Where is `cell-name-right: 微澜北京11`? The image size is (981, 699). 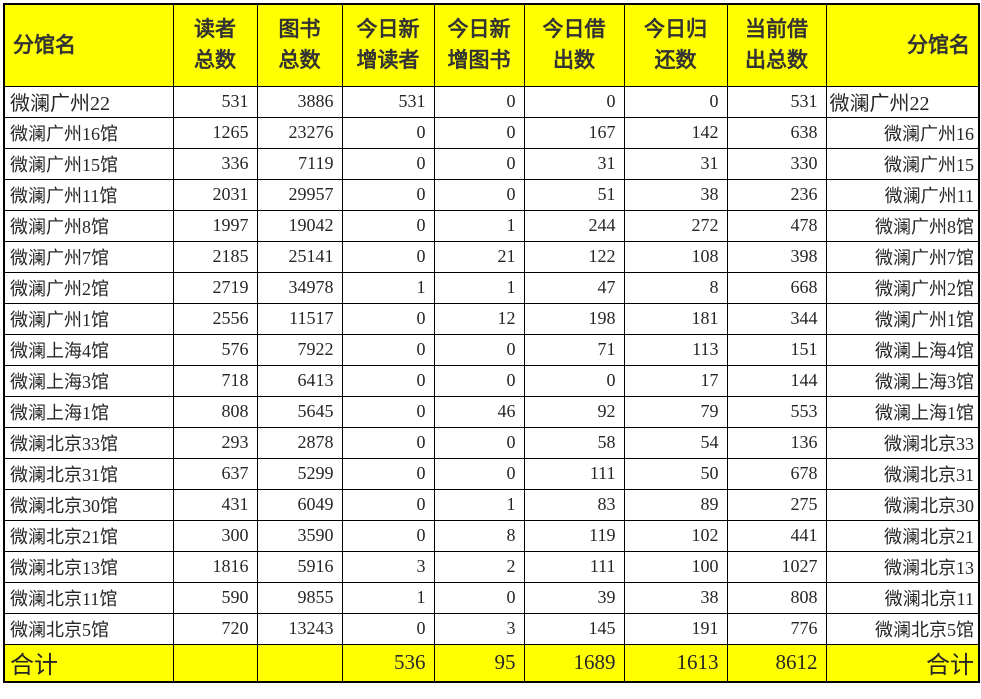 cell-name-right: 微澜北京11 is located at coordinates (902, 597).